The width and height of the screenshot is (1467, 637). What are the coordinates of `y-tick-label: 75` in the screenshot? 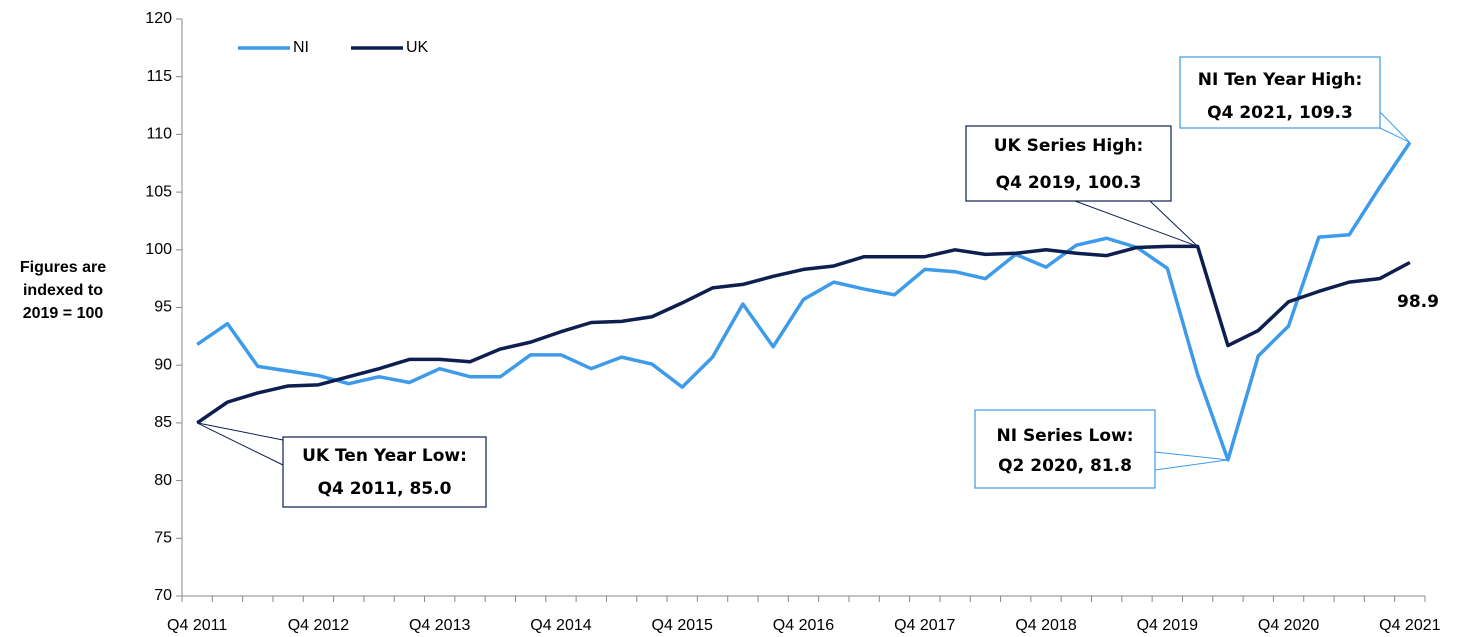 It's located at (163, 538).